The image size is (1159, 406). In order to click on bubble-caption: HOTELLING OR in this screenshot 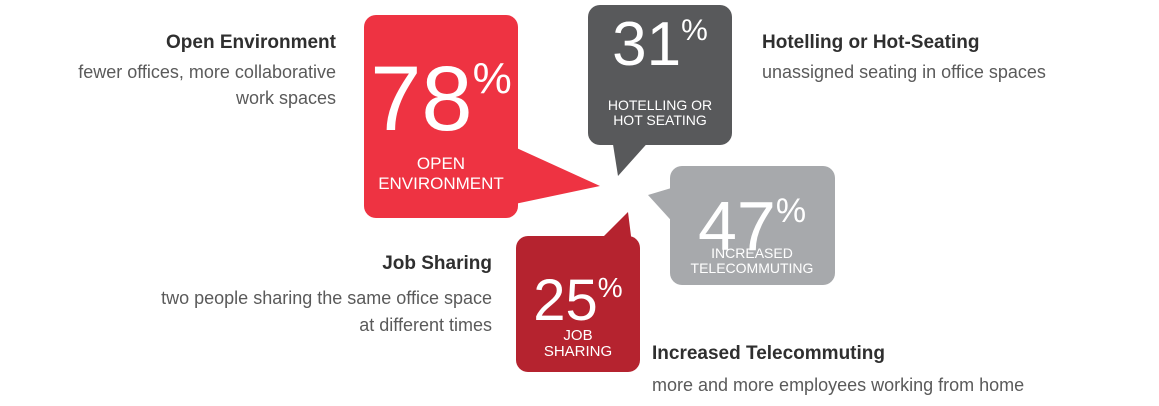, I will do `click(660, 105)`.